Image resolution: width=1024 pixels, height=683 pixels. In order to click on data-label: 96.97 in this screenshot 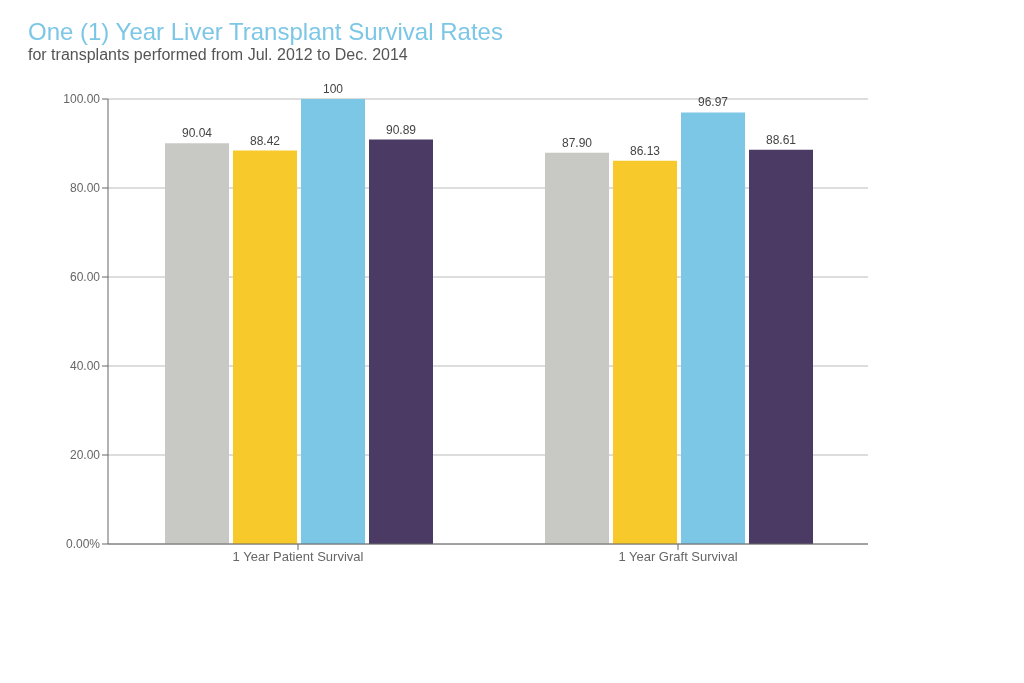, I will do `click(713, 102)`.